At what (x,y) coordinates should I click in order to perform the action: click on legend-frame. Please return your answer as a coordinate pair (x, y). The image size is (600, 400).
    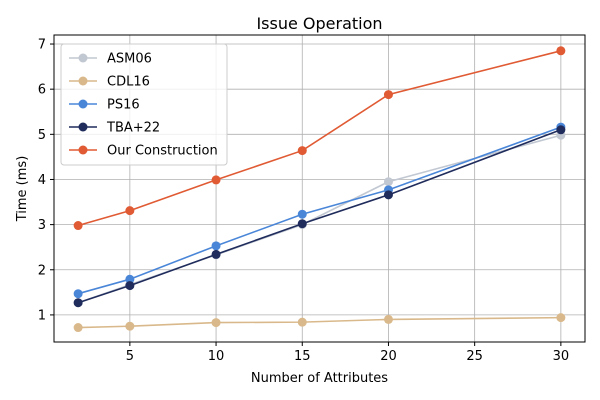
    Looking at the image, I should click on (144, 104).